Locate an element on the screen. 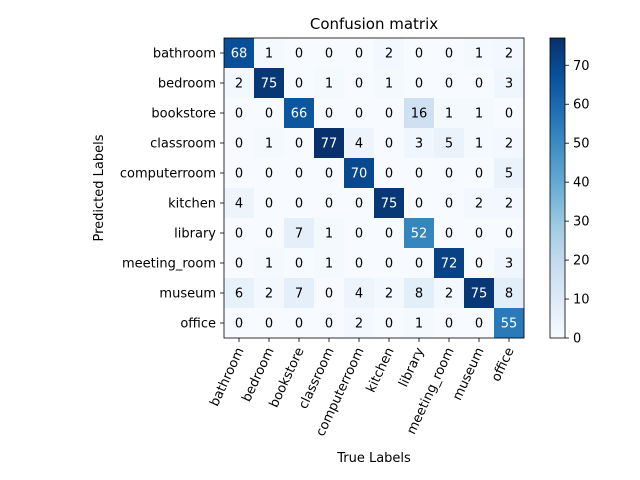  cell-value-label: 6 is located at coordinates (239, 294).